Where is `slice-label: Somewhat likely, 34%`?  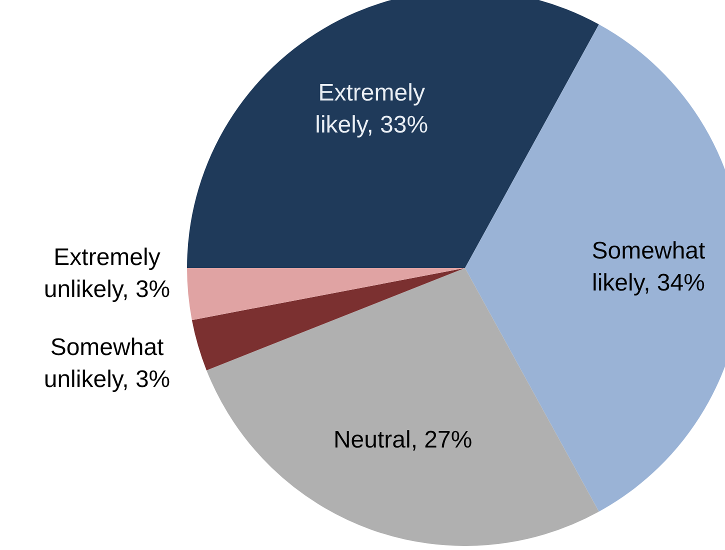
slice-label: Somewhat likely, 34% is located at coordinates (649, 267).